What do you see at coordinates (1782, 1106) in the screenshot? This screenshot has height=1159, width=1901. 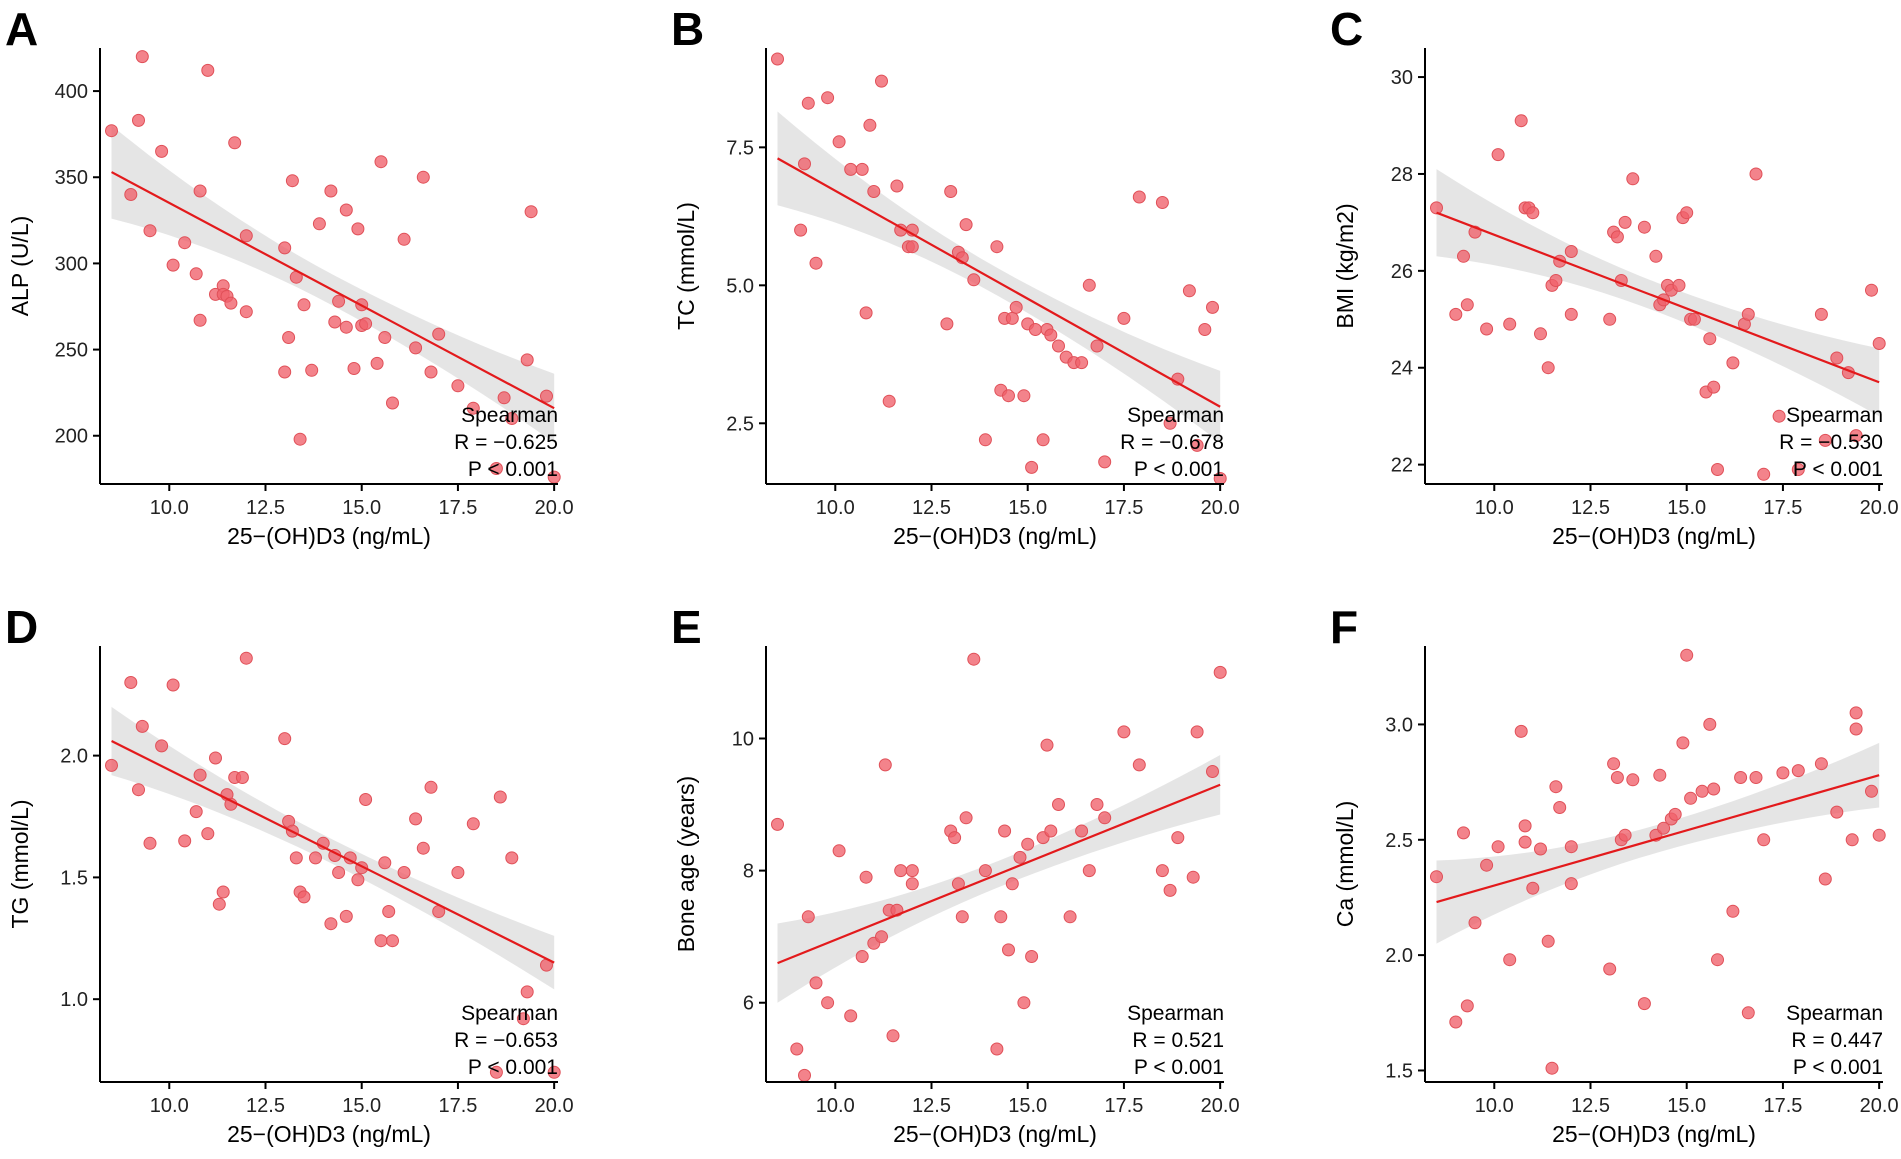 I see `x-tick-label: 17.5` at bounding box center [1782, 1106].